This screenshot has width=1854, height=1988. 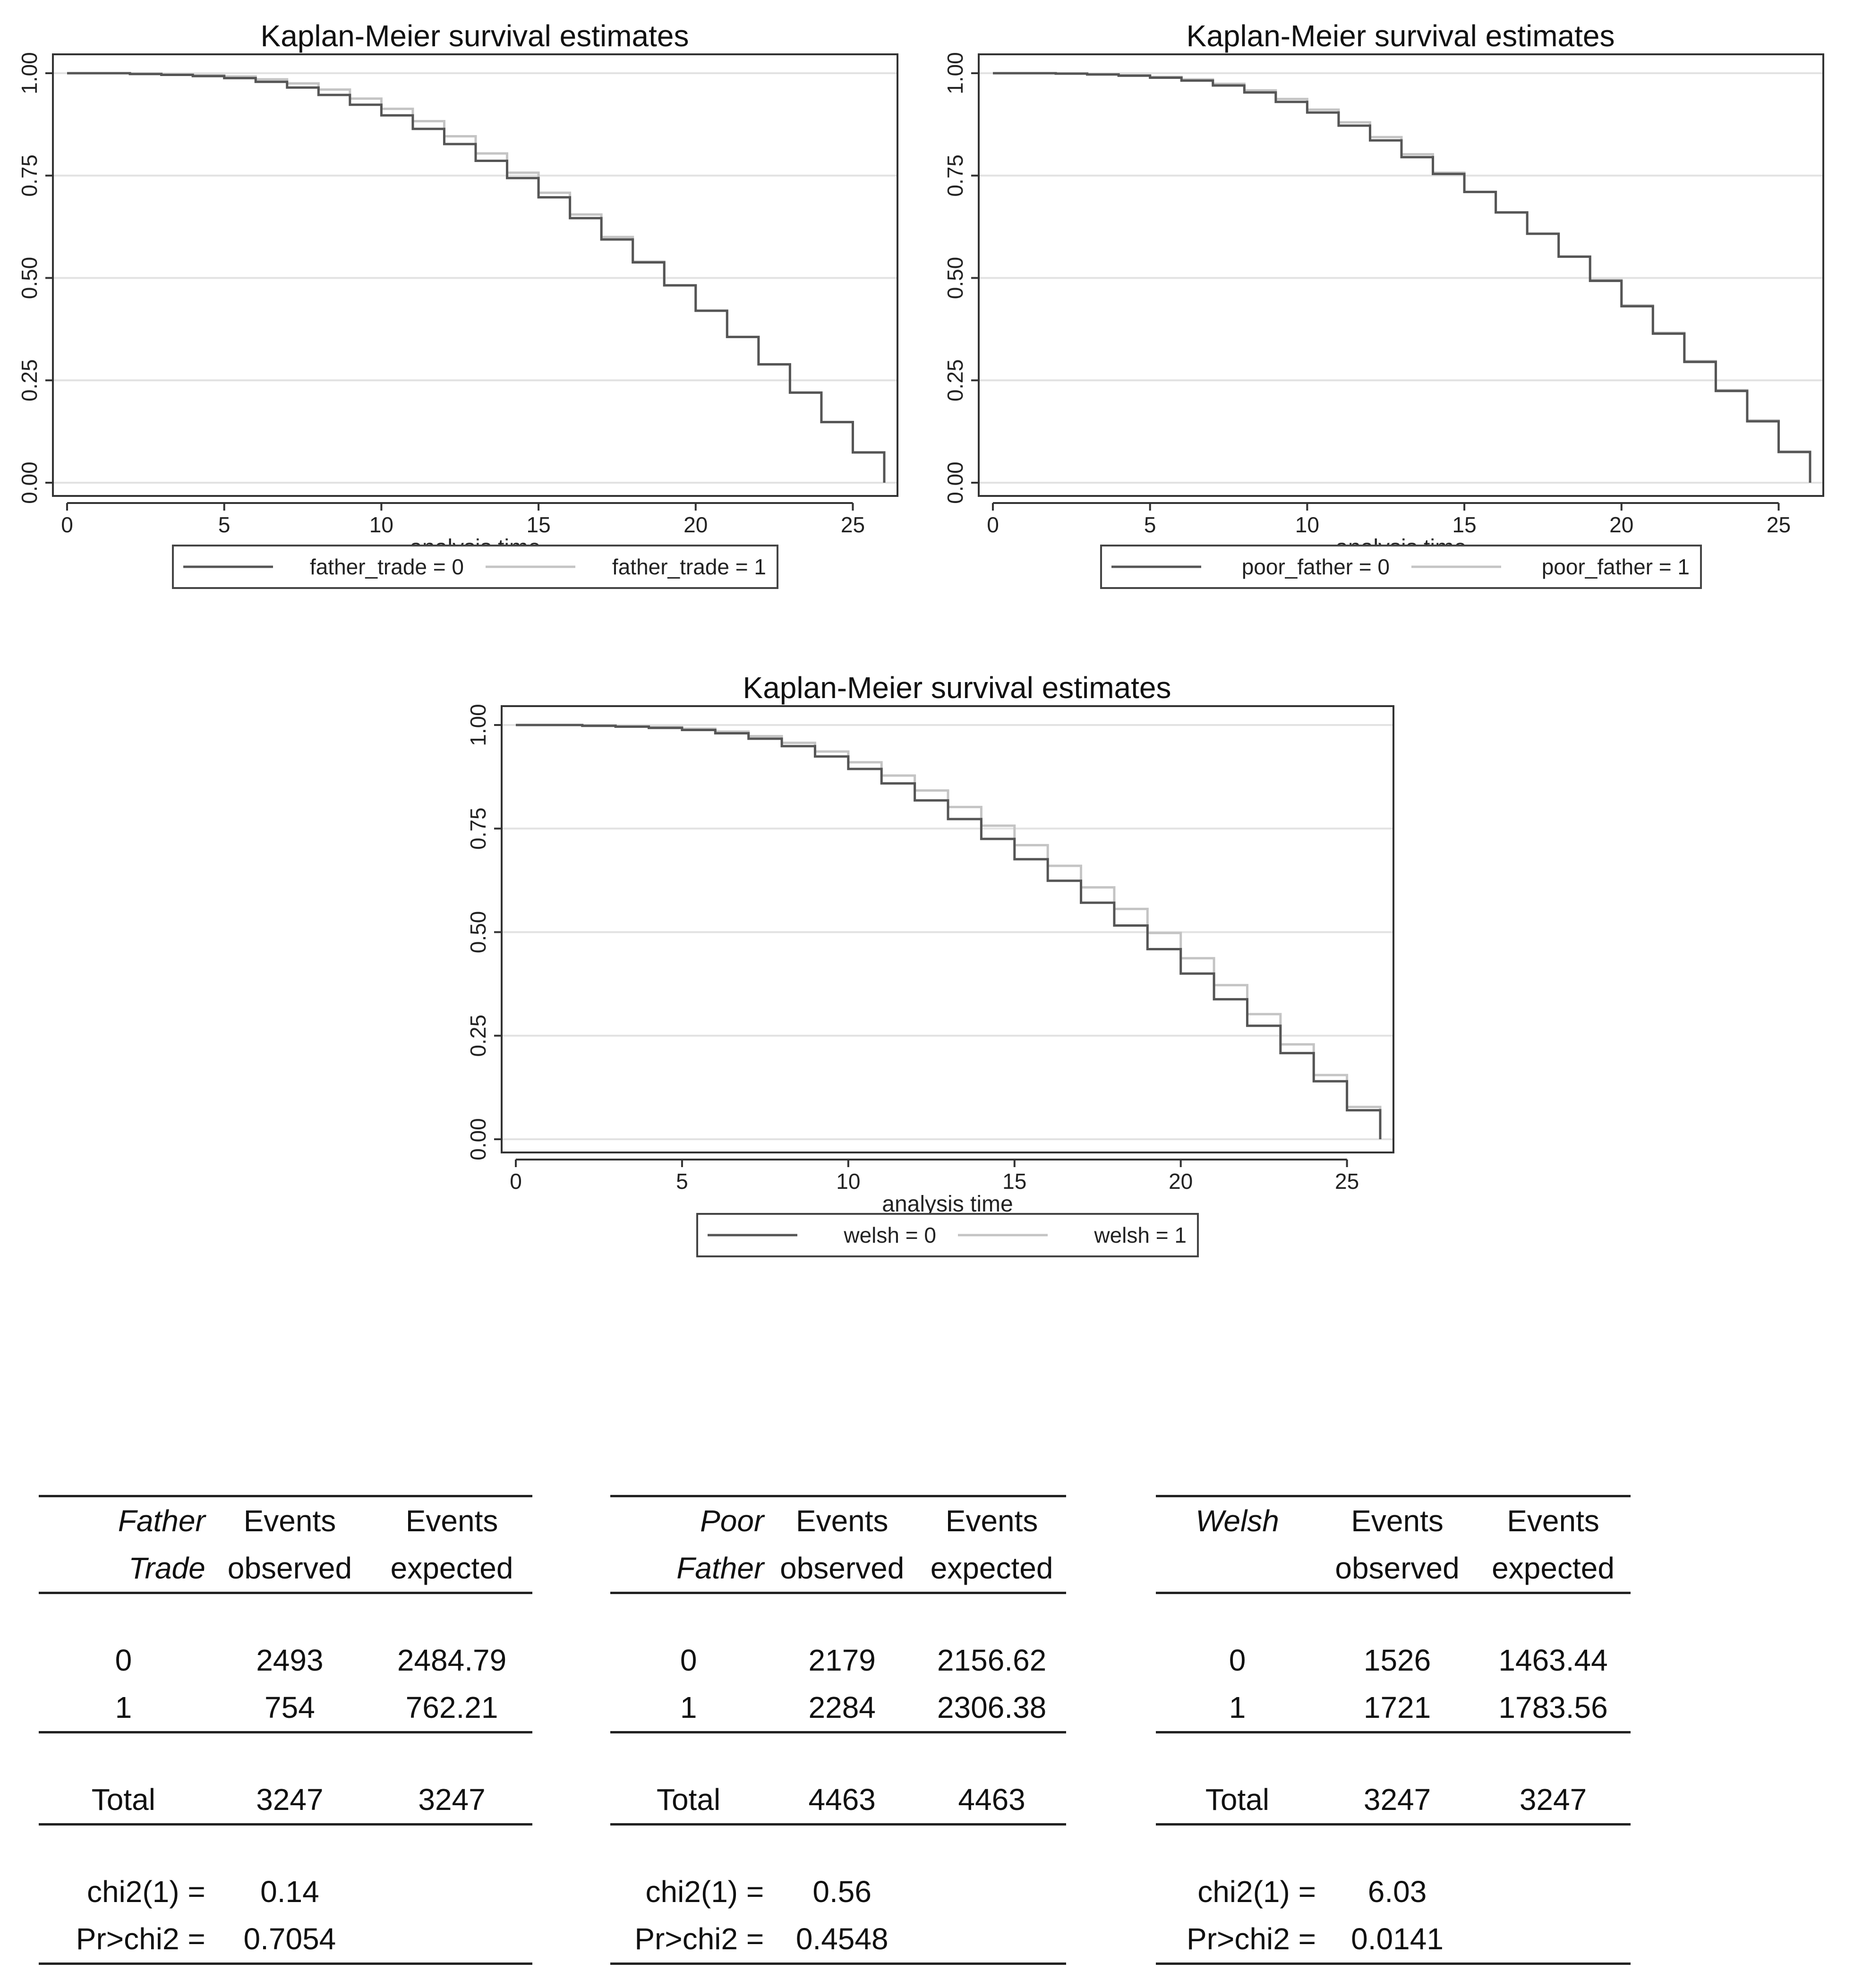 I want to click on pvalue-value: 0.7054, so click(x=290, y=1940).